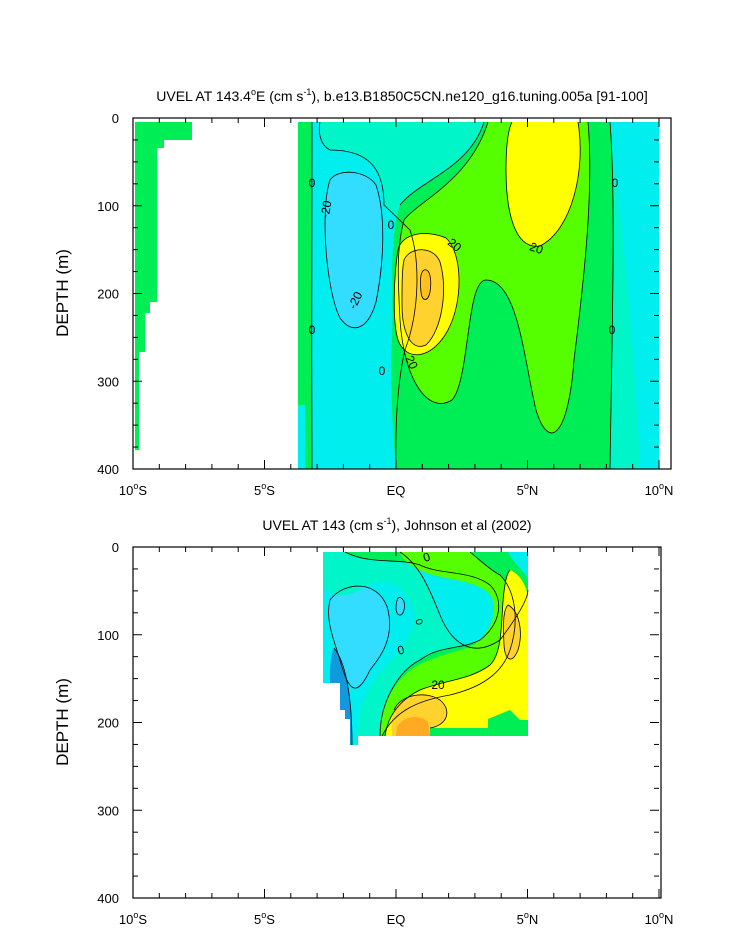 The width and height of the screenshot is (733, 945). I want to click on top-neg-core, so click(354, 250).